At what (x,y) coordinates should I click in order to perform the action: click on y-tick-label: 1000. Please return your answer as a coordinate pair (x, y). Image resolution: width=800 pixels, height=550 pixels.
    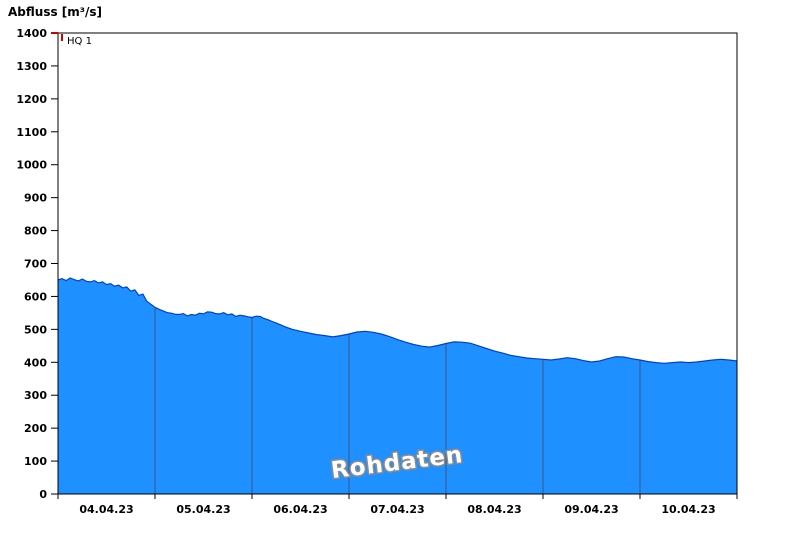
    Looking at the image, I should click on (31, 165).